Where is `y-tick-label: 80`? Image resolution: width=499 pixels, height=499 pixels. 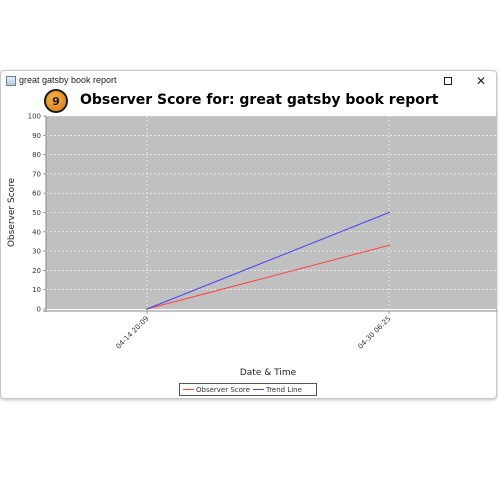 y-tick-label: 80 is located at coordinates (36, 155).